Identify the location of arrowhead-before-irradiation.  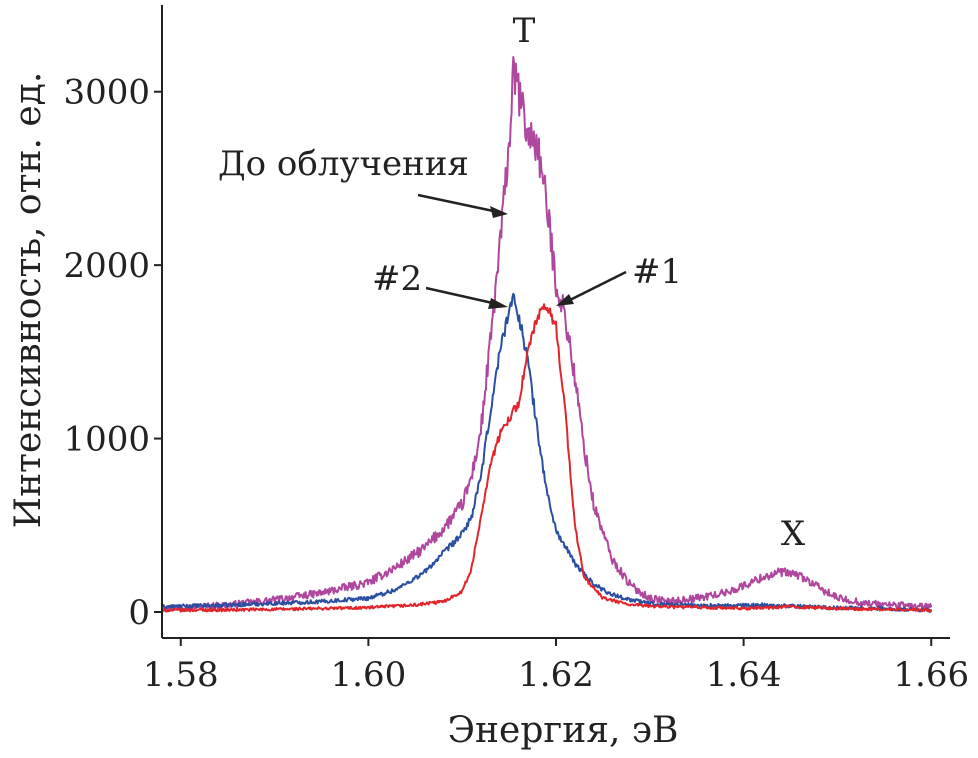
(499, 212).